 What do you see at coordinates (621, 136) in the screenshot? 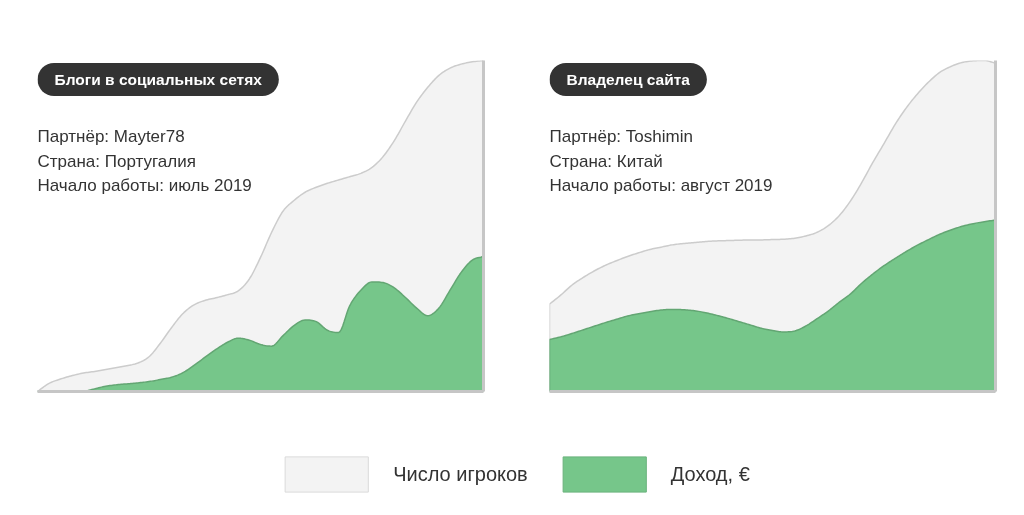
I see `annotation: Партнёр: Toshimin` at bounding box center [621, 136].